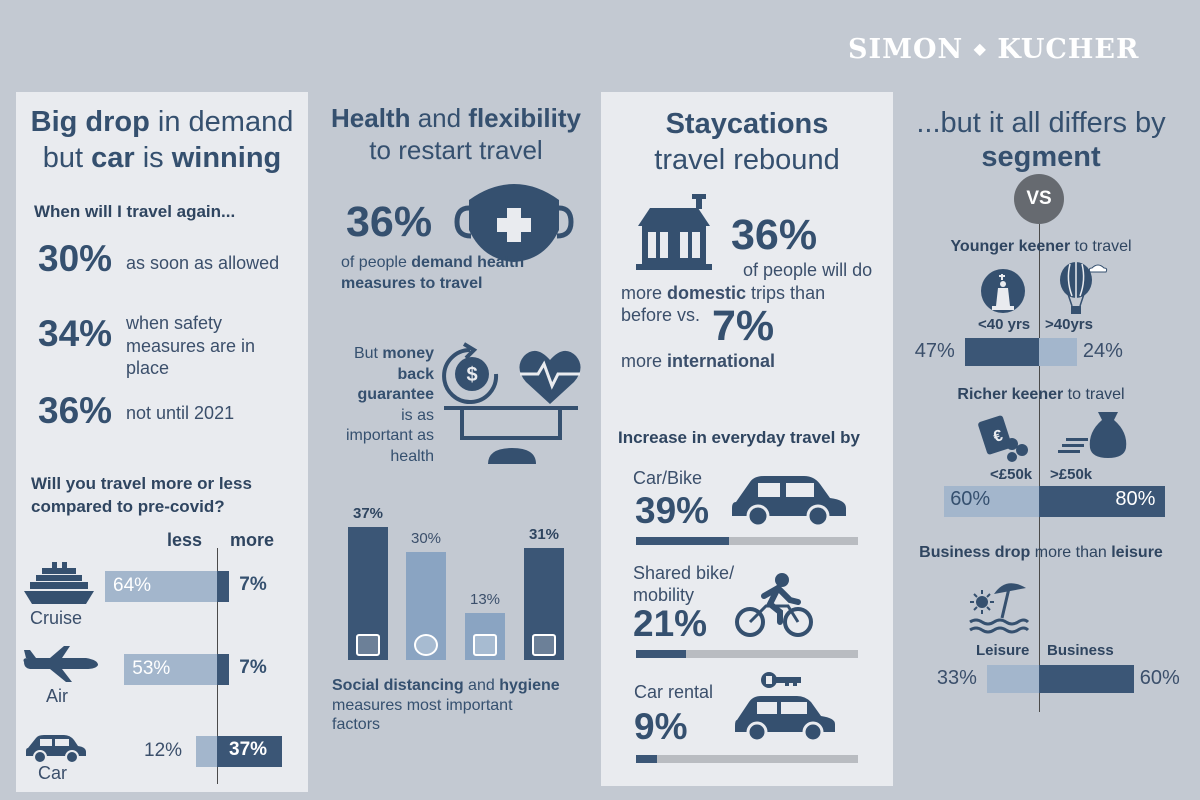 The width and height of the screenshot is (1200, 800). Describe the element at coordinates (674, 692) in the screenshot. I see `item-label: Car rental` at that location.